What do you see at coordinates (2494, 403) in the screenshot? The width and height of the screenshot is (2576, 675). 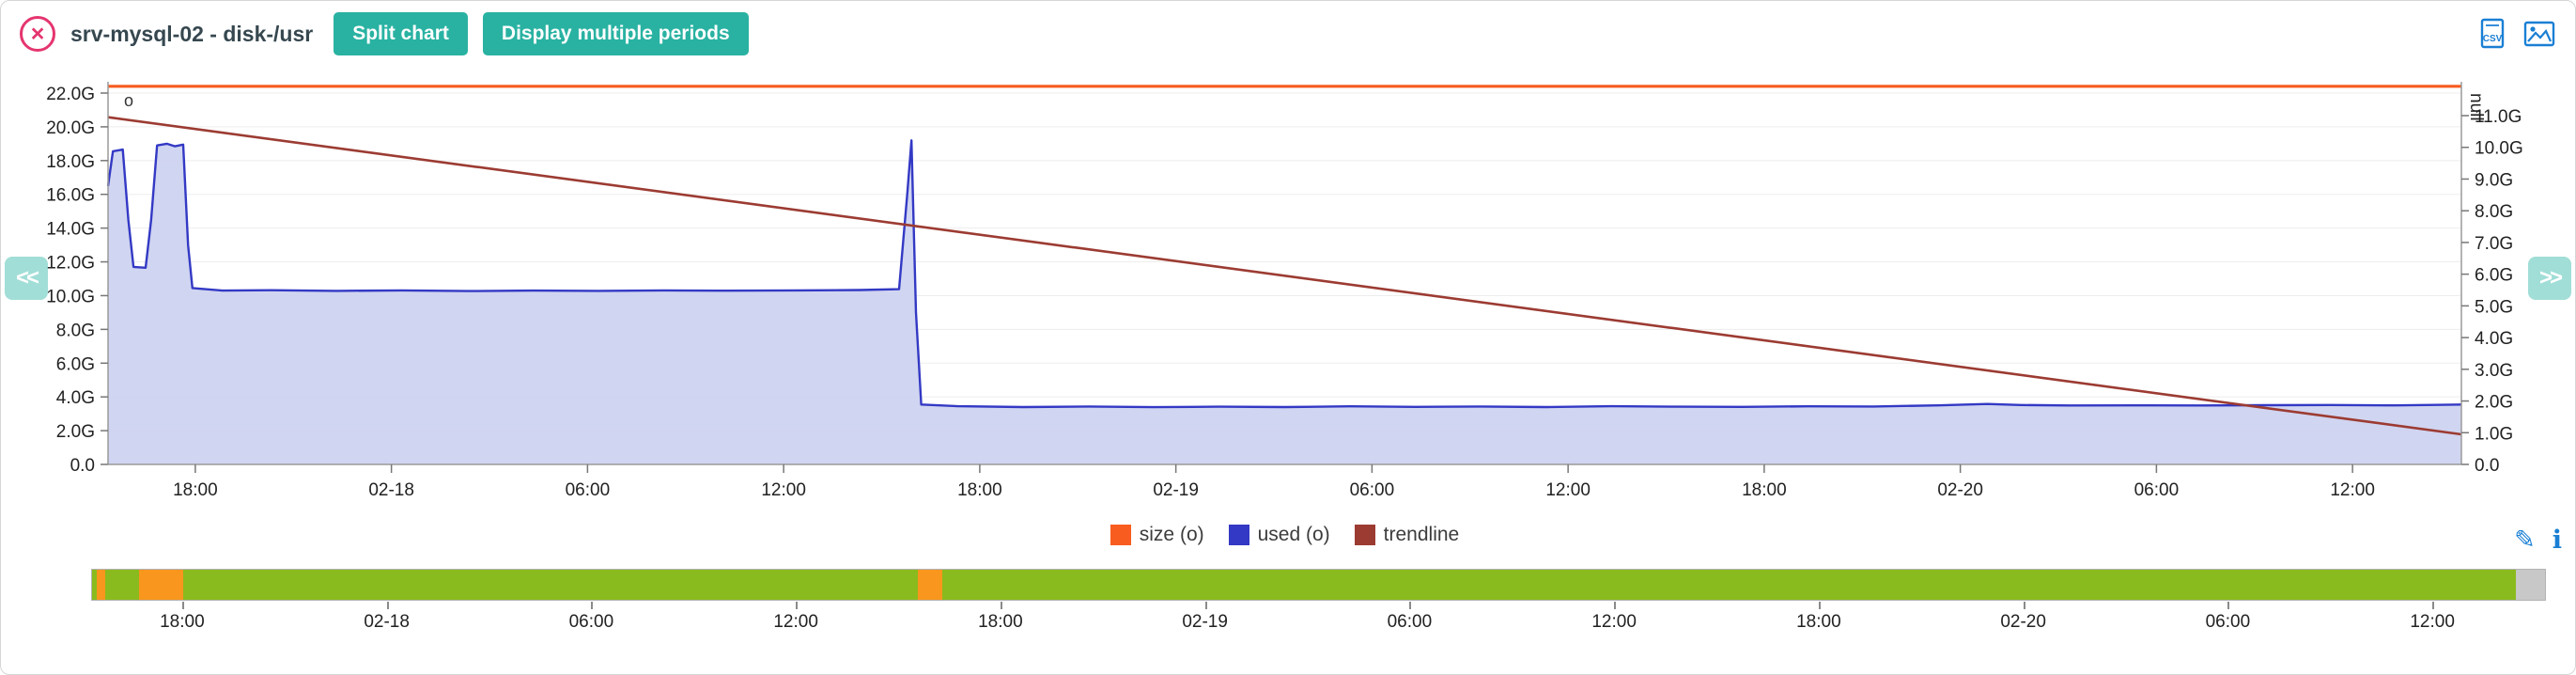 I see `right-axis-label: 2.0G` at bounding box center [2494, 403].